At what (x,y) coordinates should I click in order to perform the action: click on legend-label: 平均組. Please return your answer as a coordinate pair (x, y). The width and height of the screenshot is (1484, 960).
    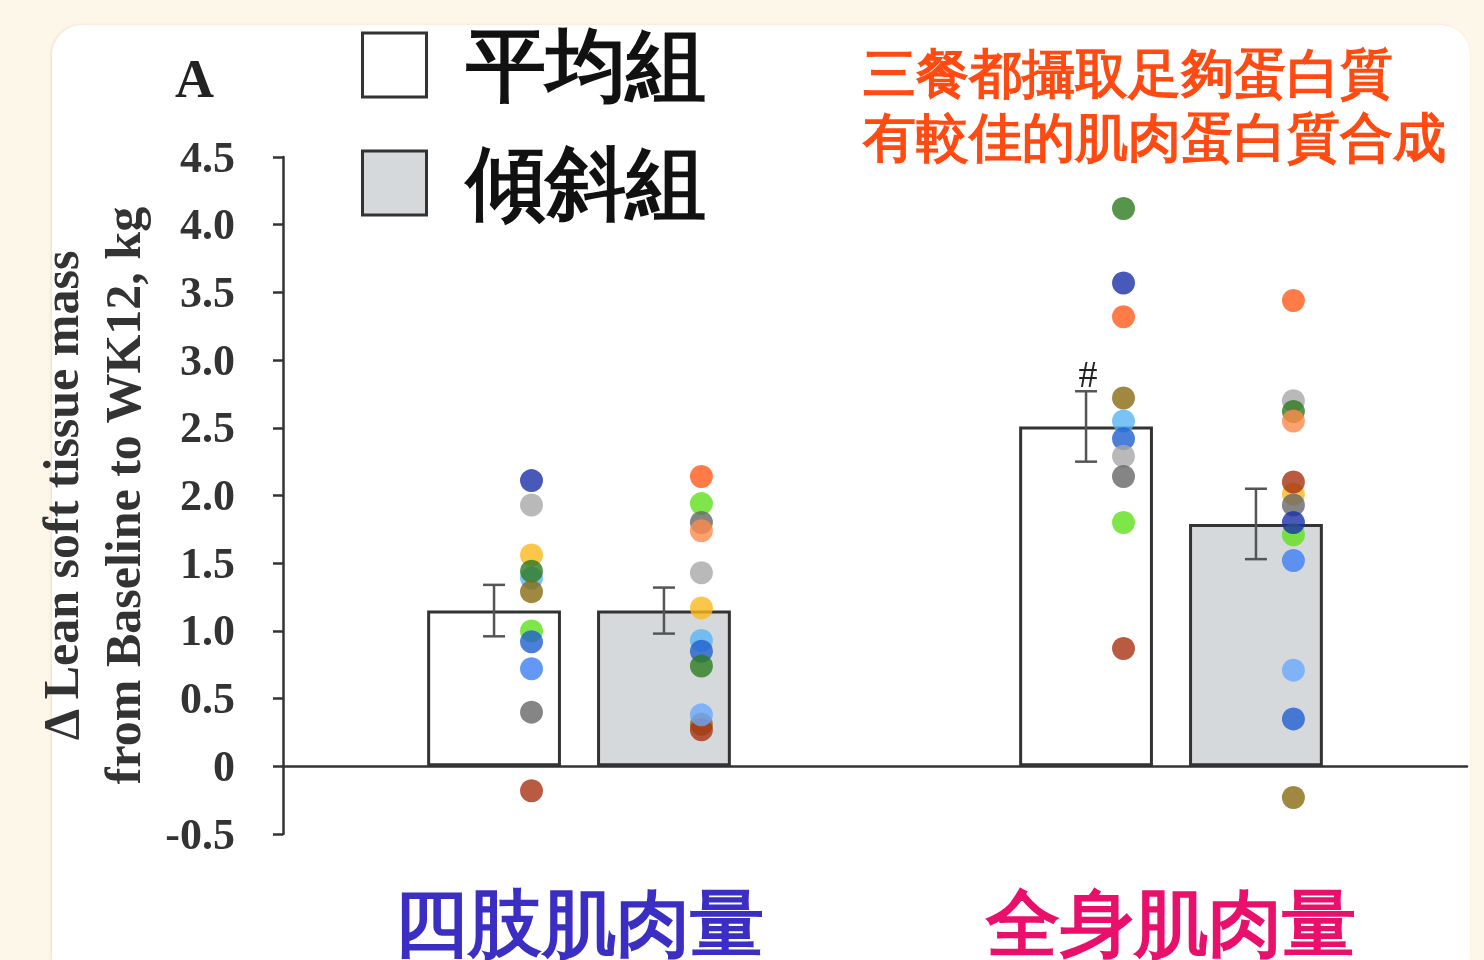
    Looking at the image, I should click on (585, 65).